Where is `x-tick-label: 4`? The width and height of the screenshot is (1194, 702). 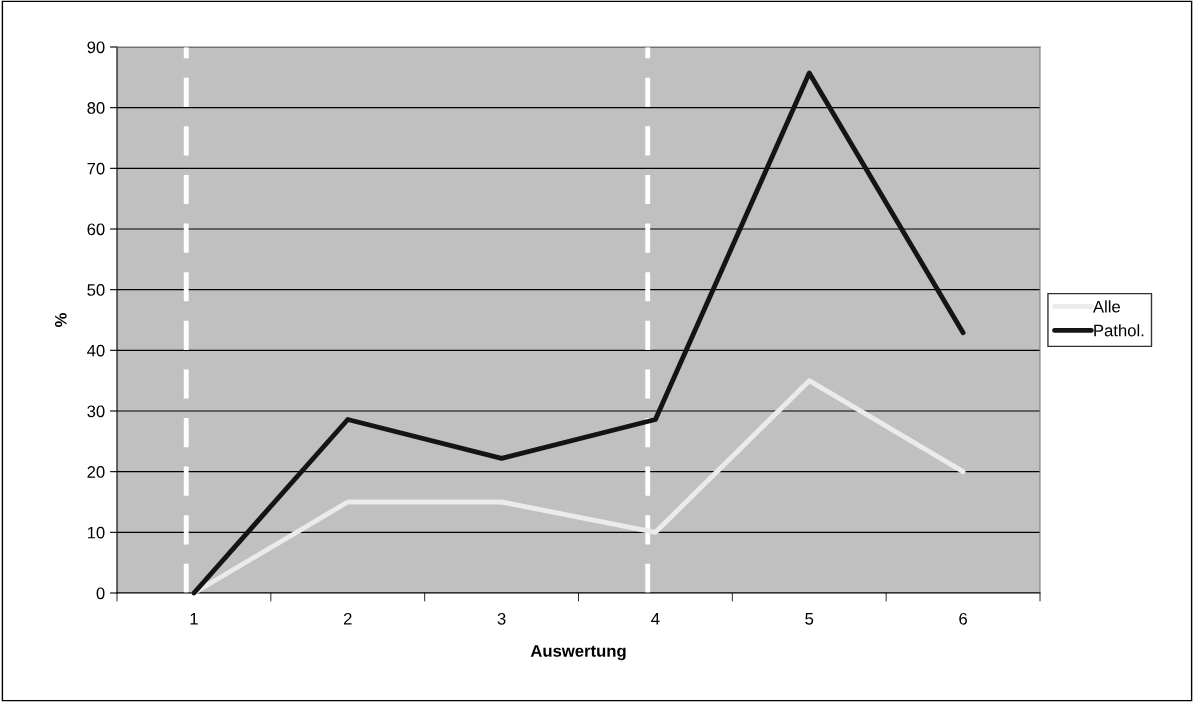 x-tick-label: 4 is located at coordinates (655, 619).